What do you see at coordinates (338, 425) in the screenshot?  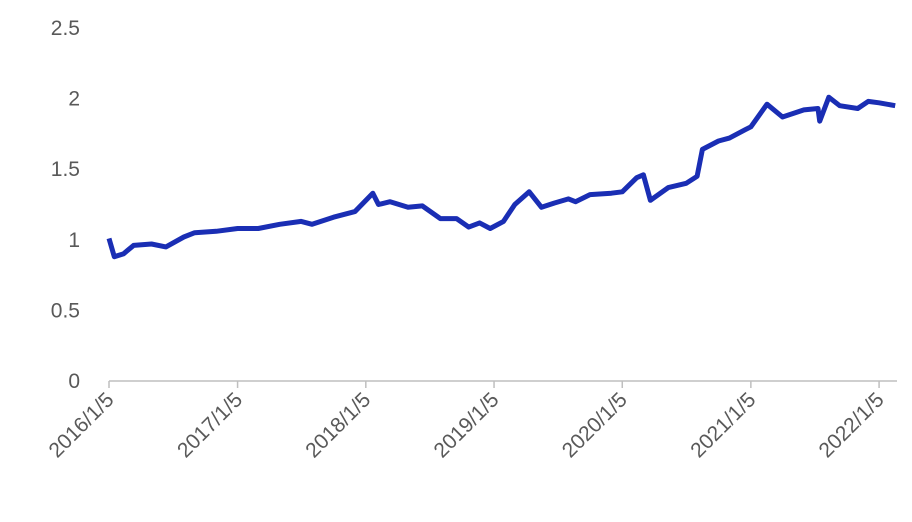 I see `x-tick-label: 2018/1/5` at bounding box center [338, 425].